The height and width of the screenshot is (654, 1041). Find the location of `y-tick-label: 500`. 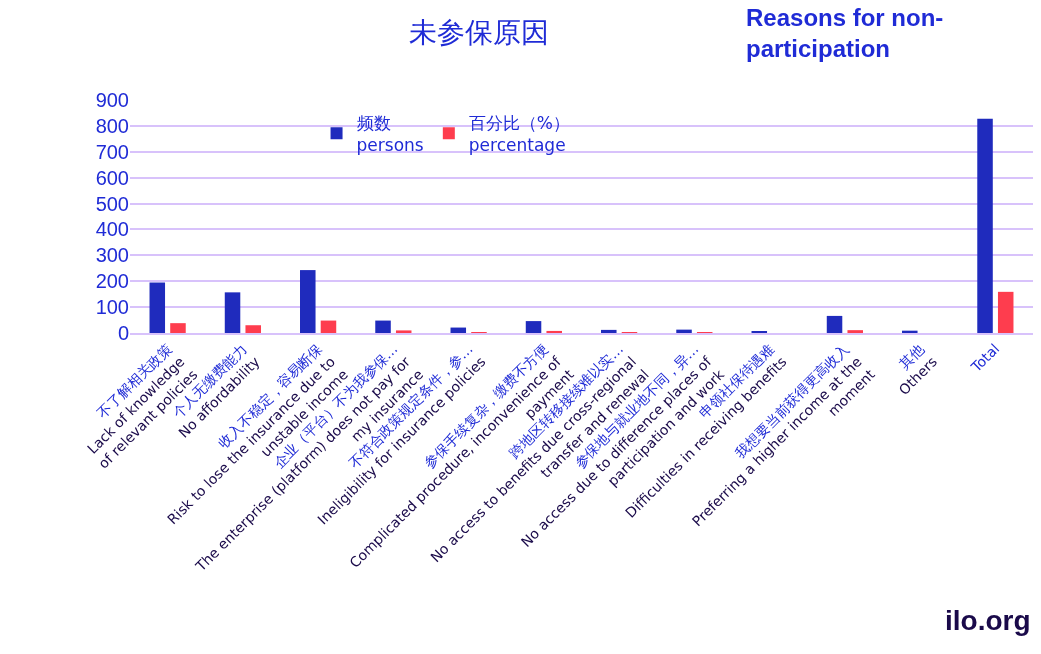

y-tick-label: 500 is located at coordinates (112, 203).